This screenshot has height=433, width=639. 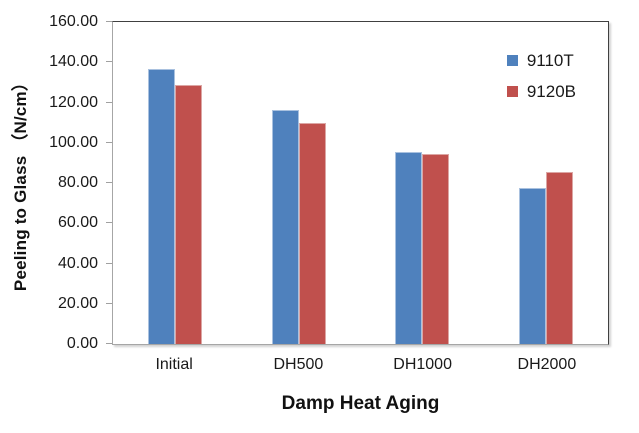 I want to click on bar-group-dh500, so click(x=299, y=183).